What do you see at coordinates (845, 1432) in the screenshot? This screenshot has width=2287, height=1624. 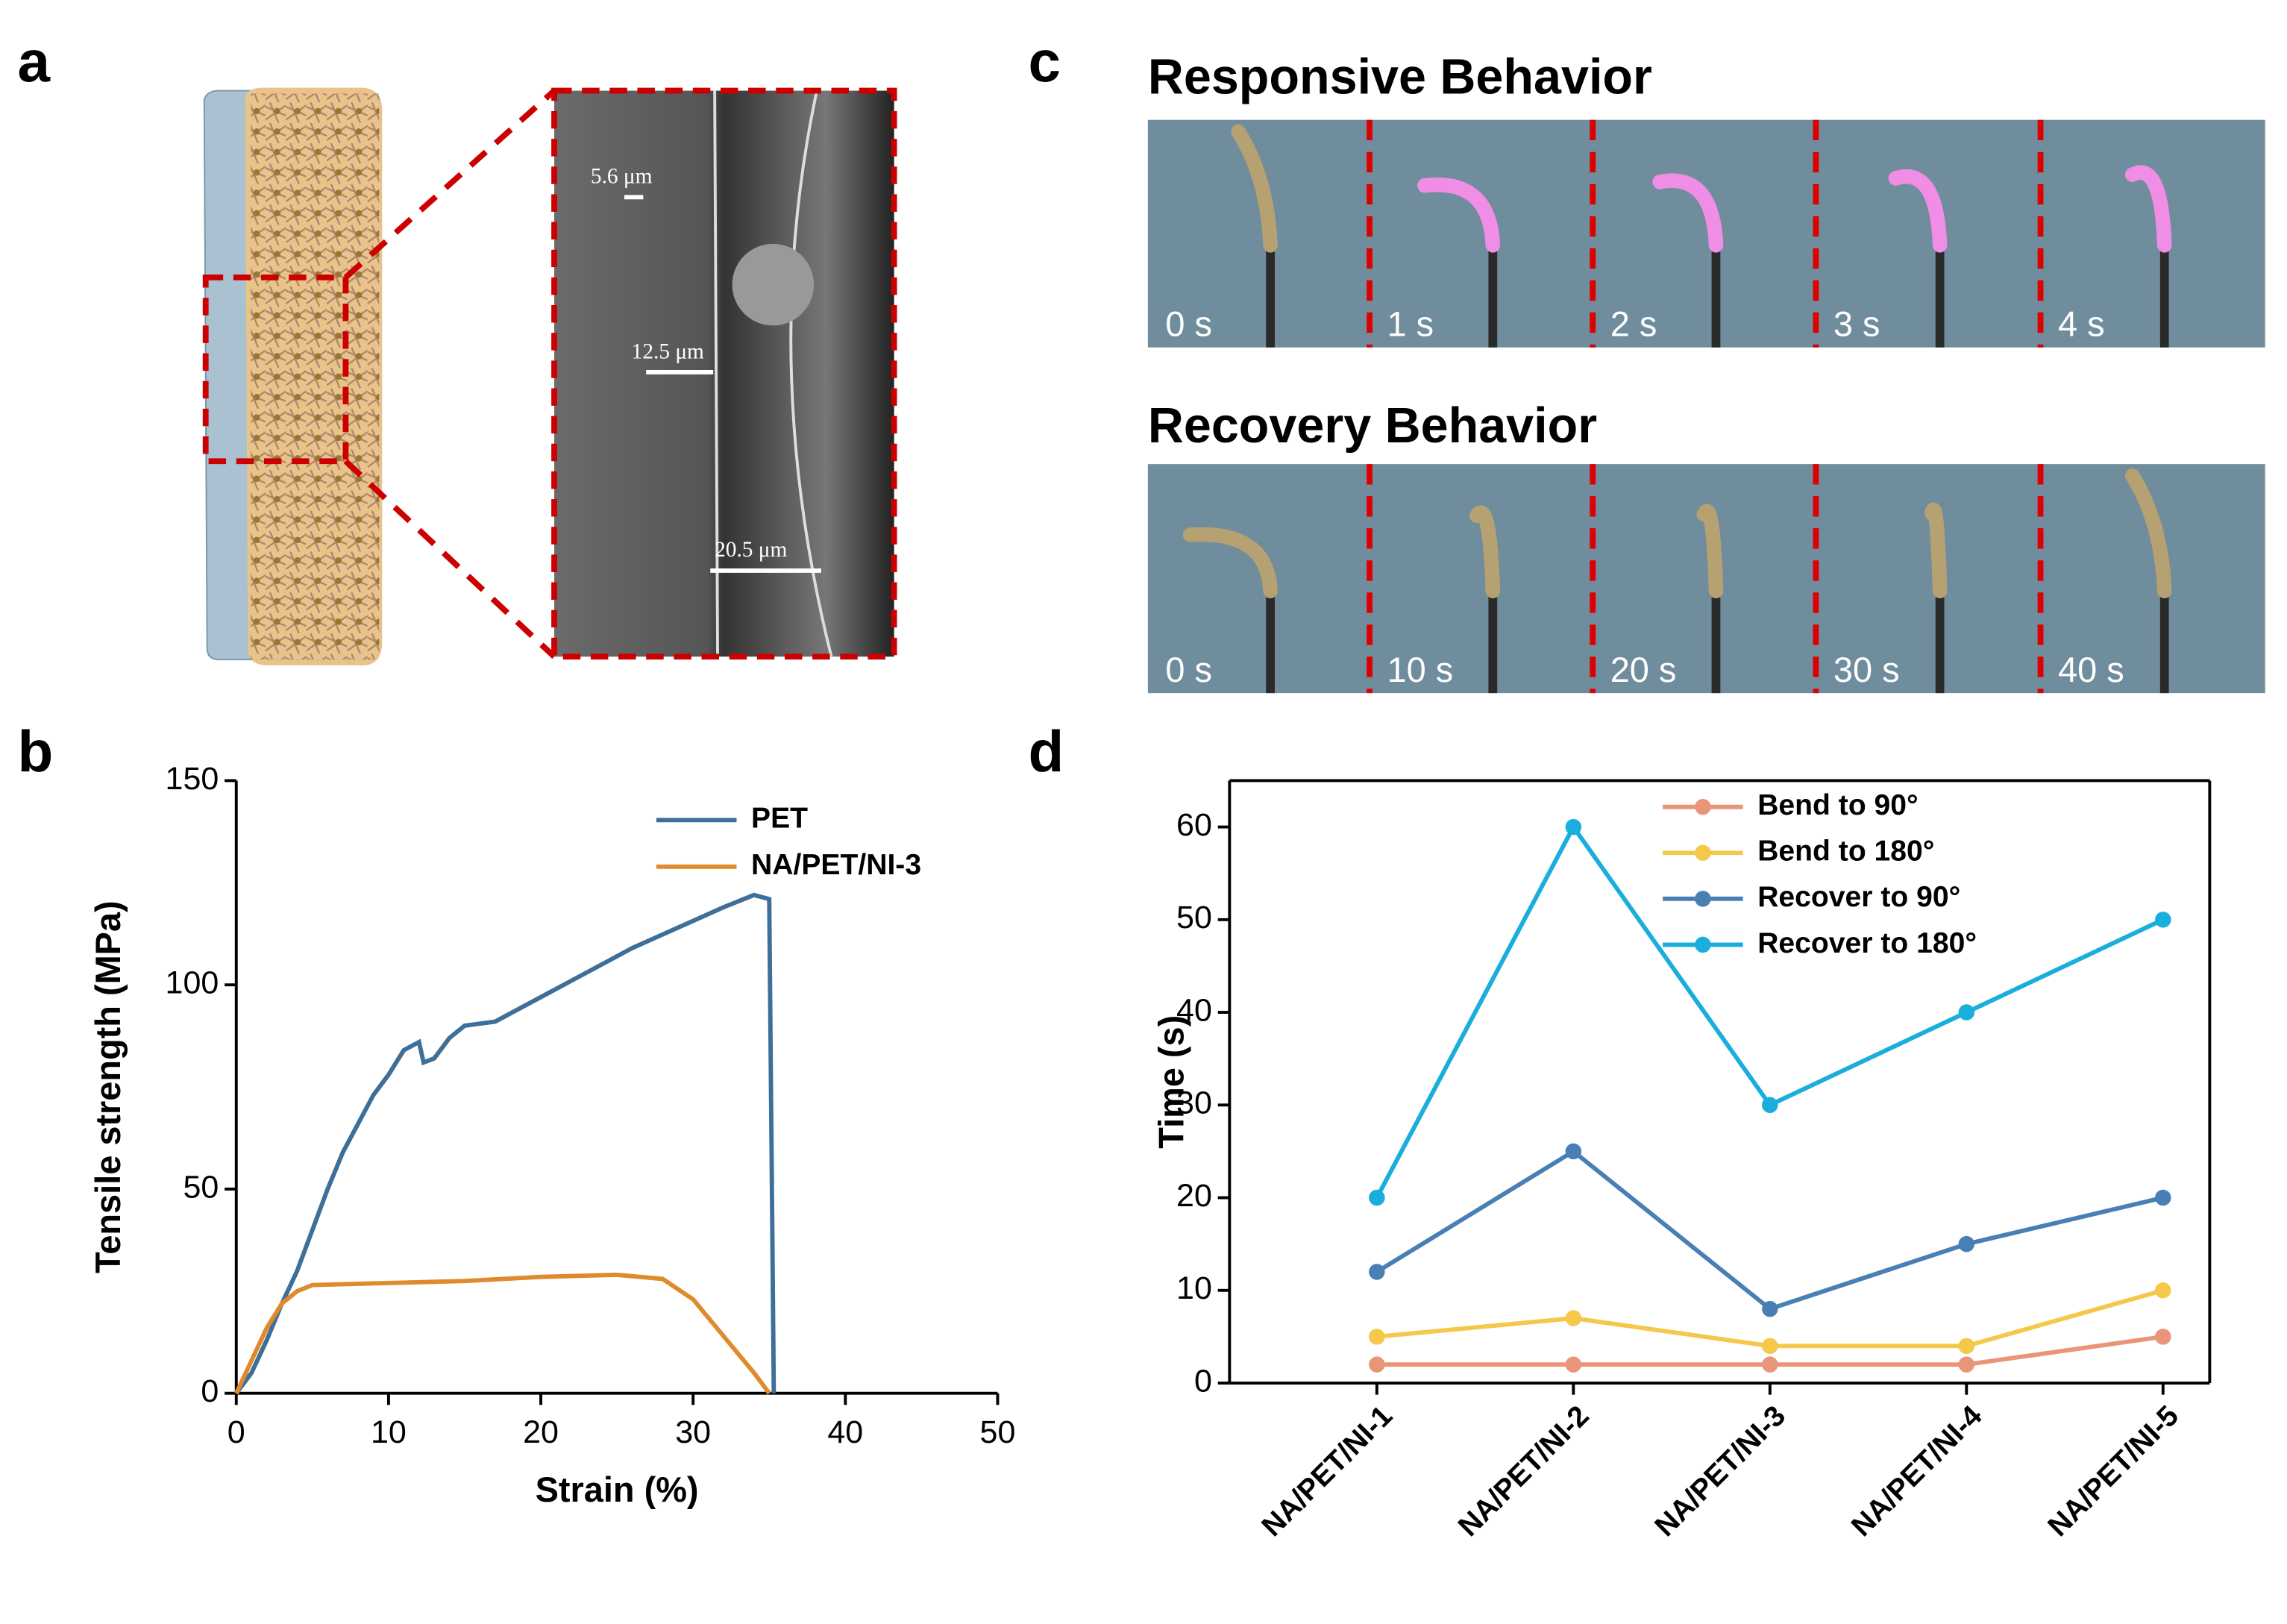 I see `x-tick-label: 40` at bounding box center [845, 1432].